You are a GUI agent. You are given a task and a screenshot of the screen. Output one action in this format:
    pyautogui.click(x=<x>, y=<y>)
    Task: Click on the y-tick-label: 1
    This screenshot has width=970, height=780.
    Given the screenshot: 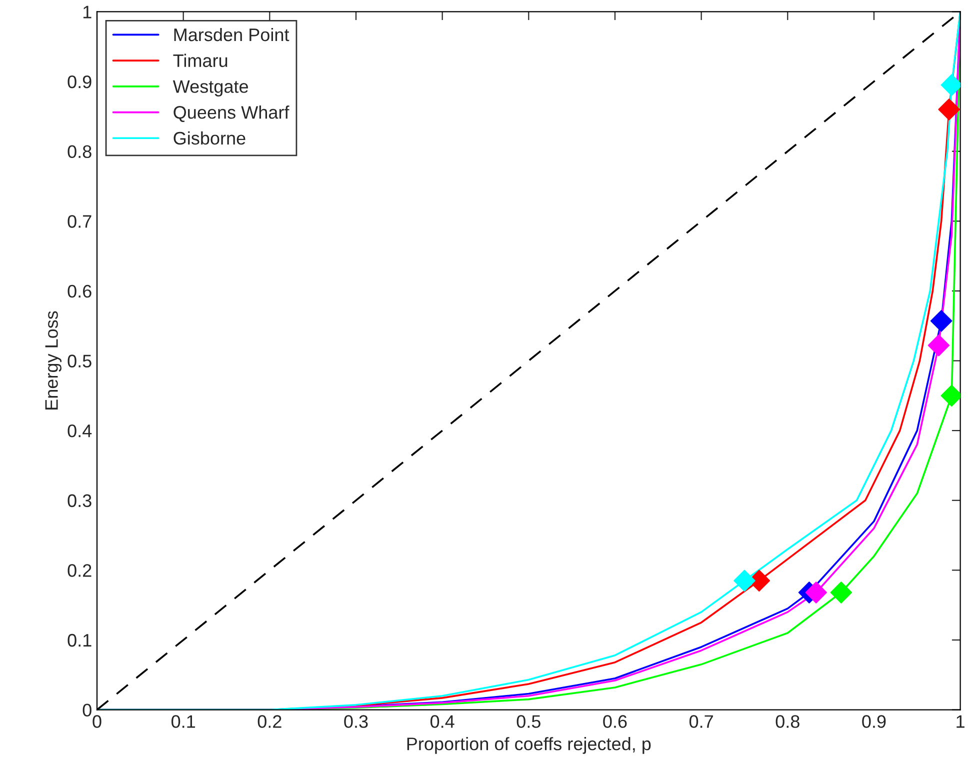 What is the action you would take?
    pyautogui.click(x=87, y=12)
    